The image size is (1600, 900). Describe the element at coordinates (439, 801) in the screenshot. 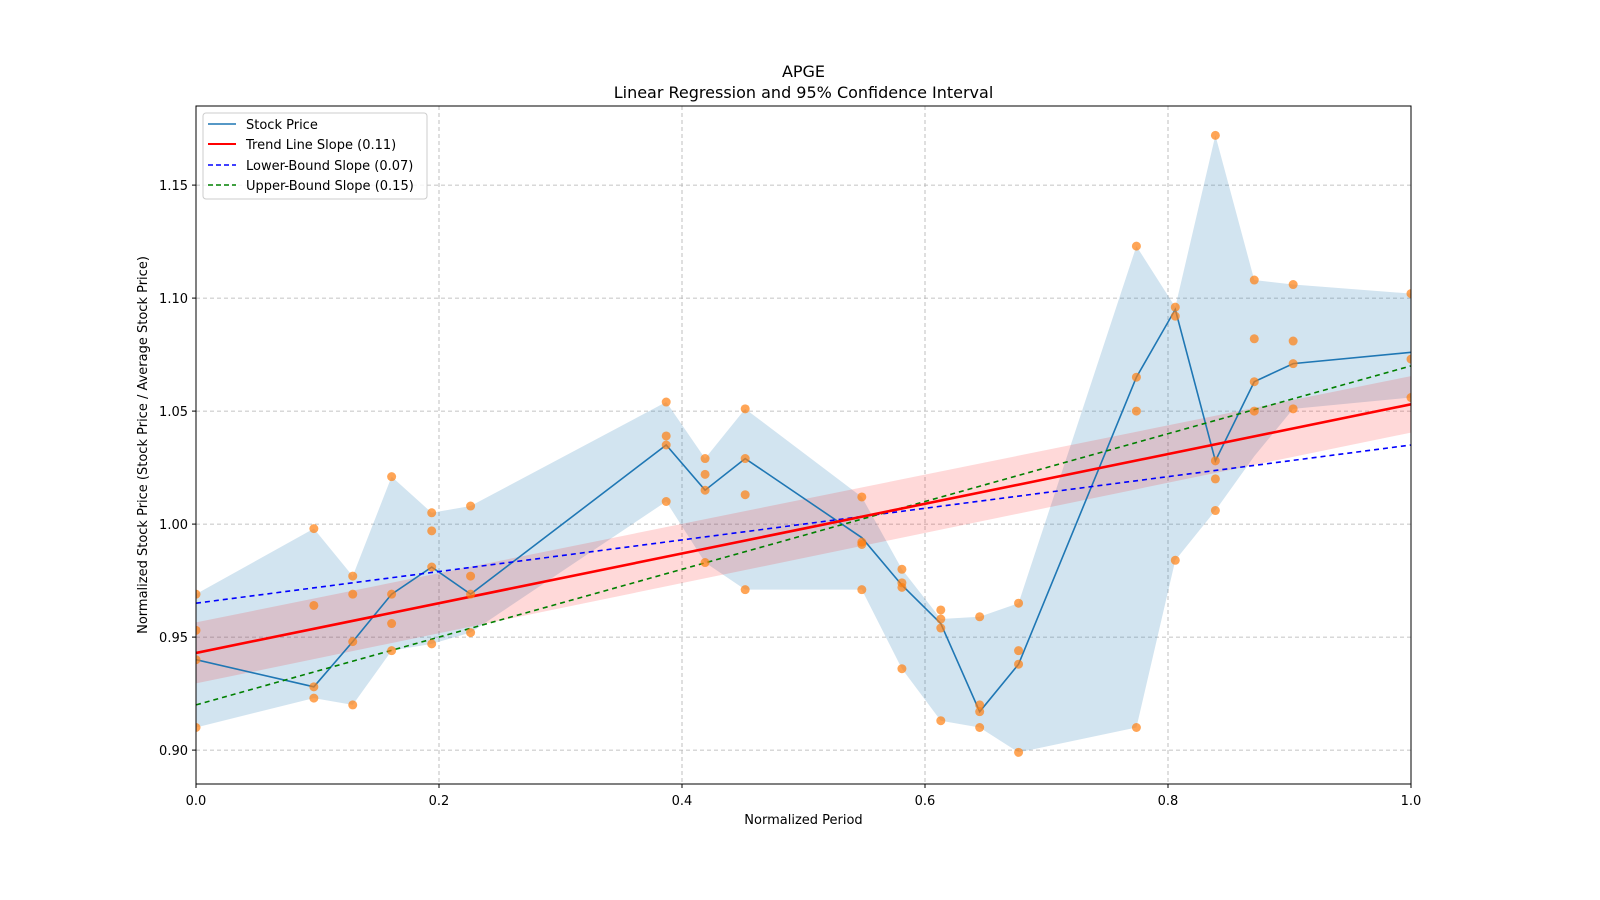

I see `x-tick-label: 0.2` at that location.